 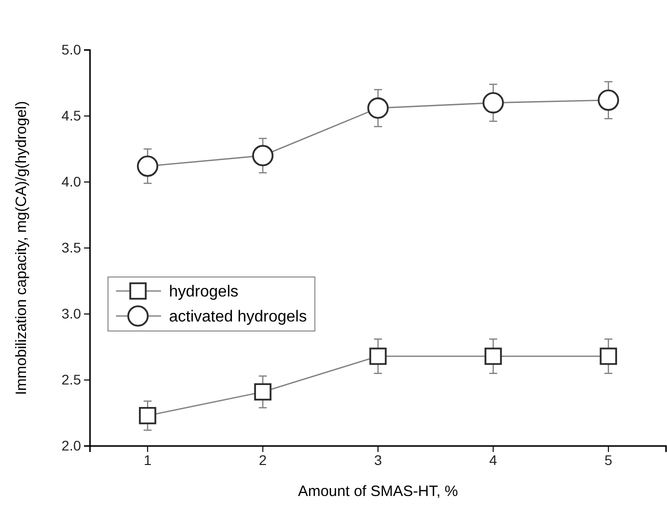 I want to click on y-tick-label: 3.0, so click(x=72, y=313).